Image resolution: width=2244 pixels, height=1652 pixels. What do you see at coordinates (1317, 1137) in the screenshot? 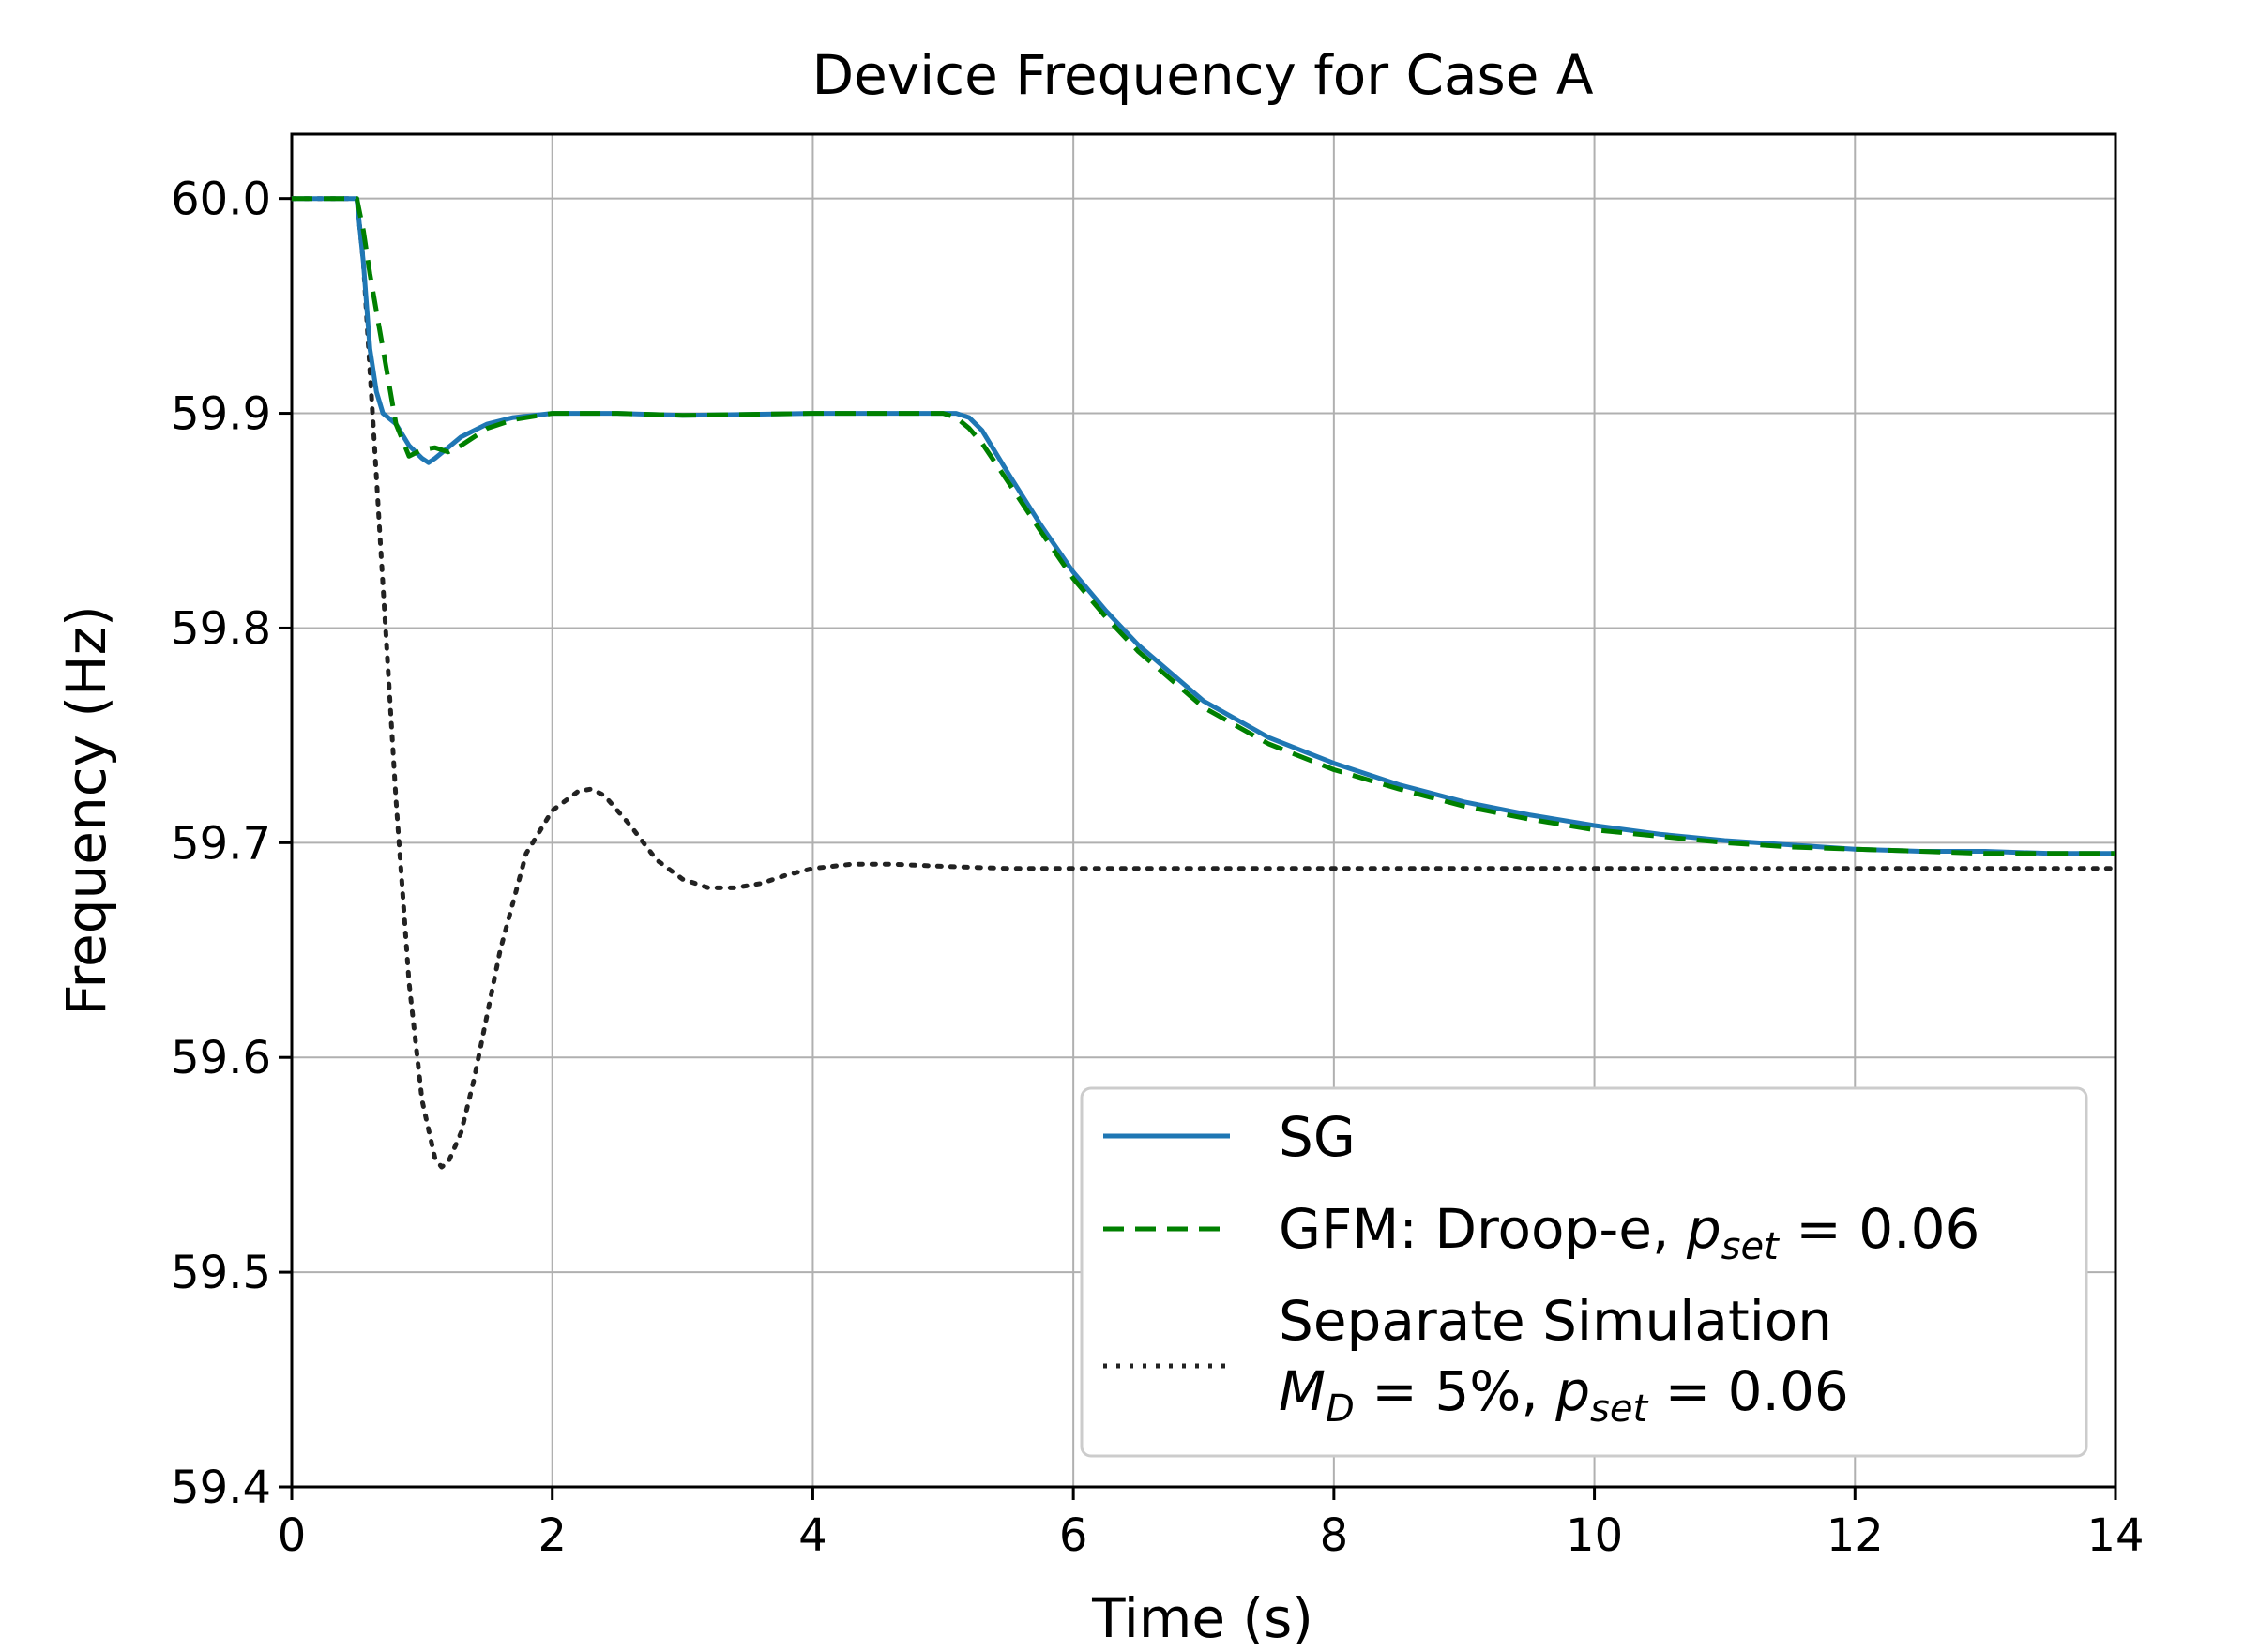
I see `legend-label-sg: SG` at bounding box center [1317, 1137].